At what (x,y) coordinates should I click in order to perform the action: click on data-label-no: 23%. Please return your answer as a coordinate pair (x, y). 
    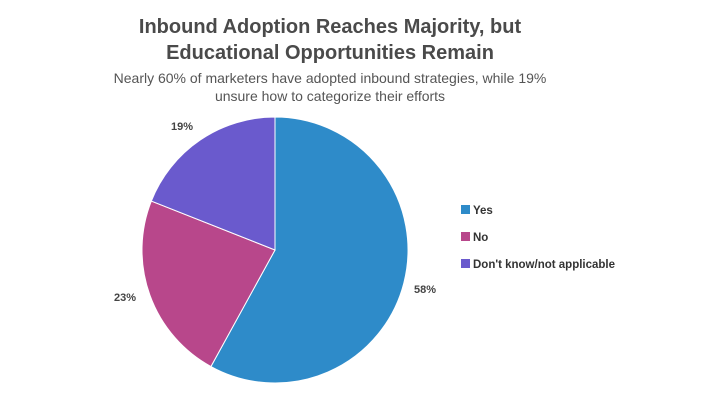
    Looking at the image, I should click on (125, 298).